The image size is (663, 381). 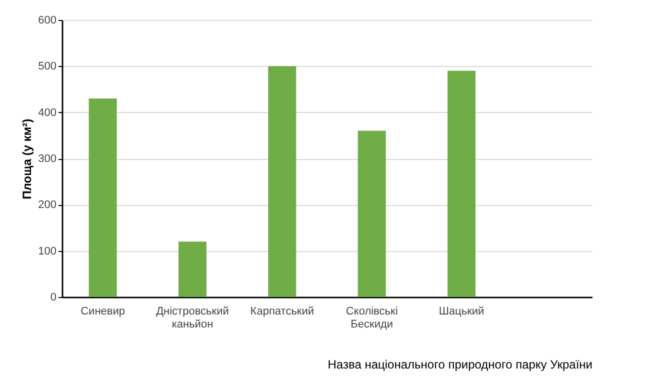 What do you see at coordinates (27, 159) in the screenshot?
I see `y-axis-title: Площа (у км²)` at bounding box center [27, 159].